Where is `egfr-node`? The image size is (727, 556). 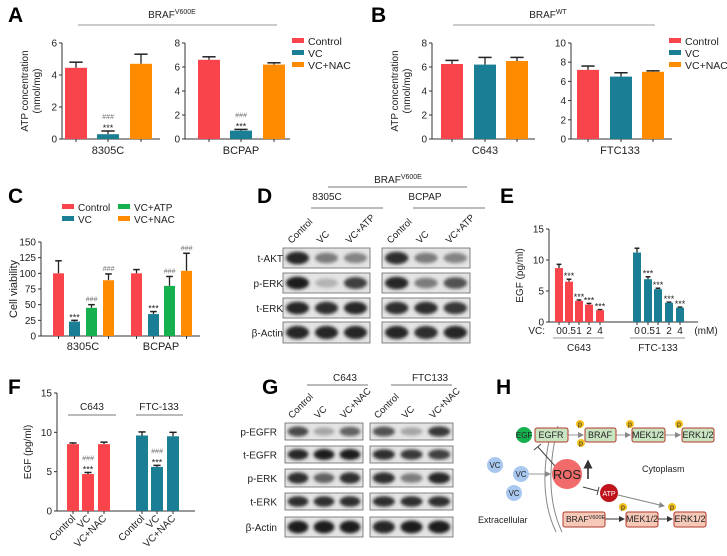
egfr-node is located at coordinates (551, 435).